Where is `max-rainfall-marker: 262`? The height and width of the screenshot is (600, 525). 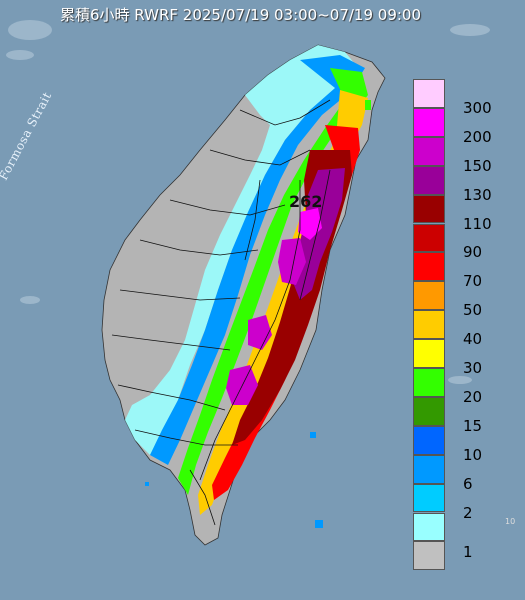 max-rainfall-marker: 262 is located at coordinates (306, 201).